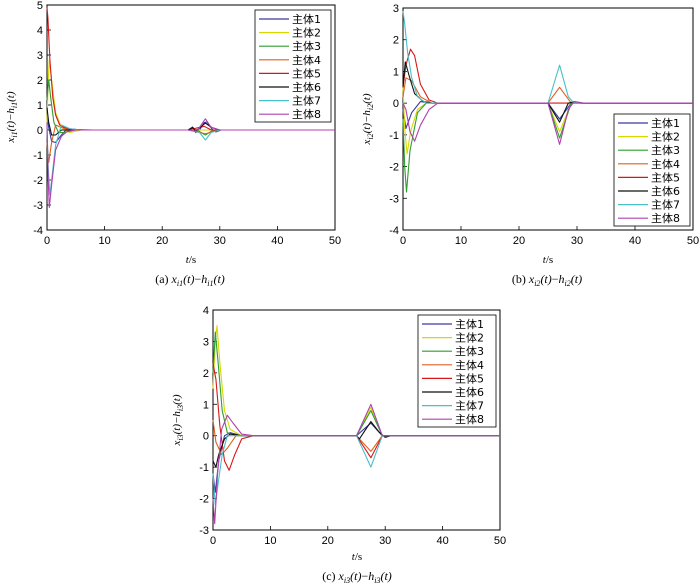 The image size is (700, 587). Describe the element at coordinates (548, 260) in the screenshot. I see `panel-b-xlabel: t/s` at that location.